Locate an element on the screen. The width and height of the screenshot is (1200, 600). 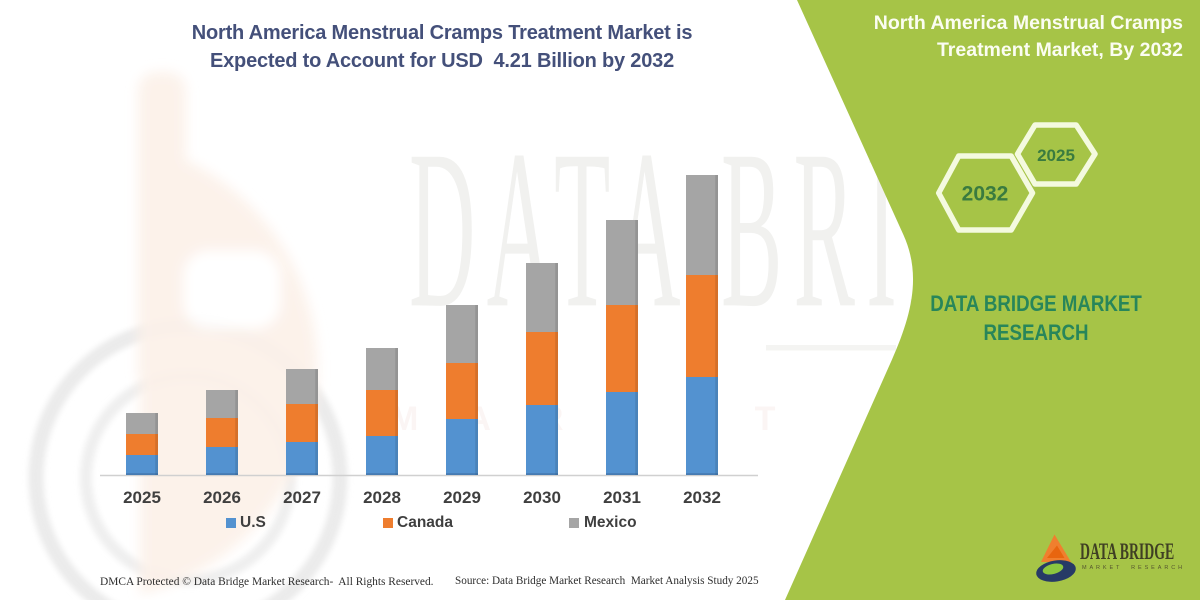
svg-text: 2032 is located at coordinates (985, 194).